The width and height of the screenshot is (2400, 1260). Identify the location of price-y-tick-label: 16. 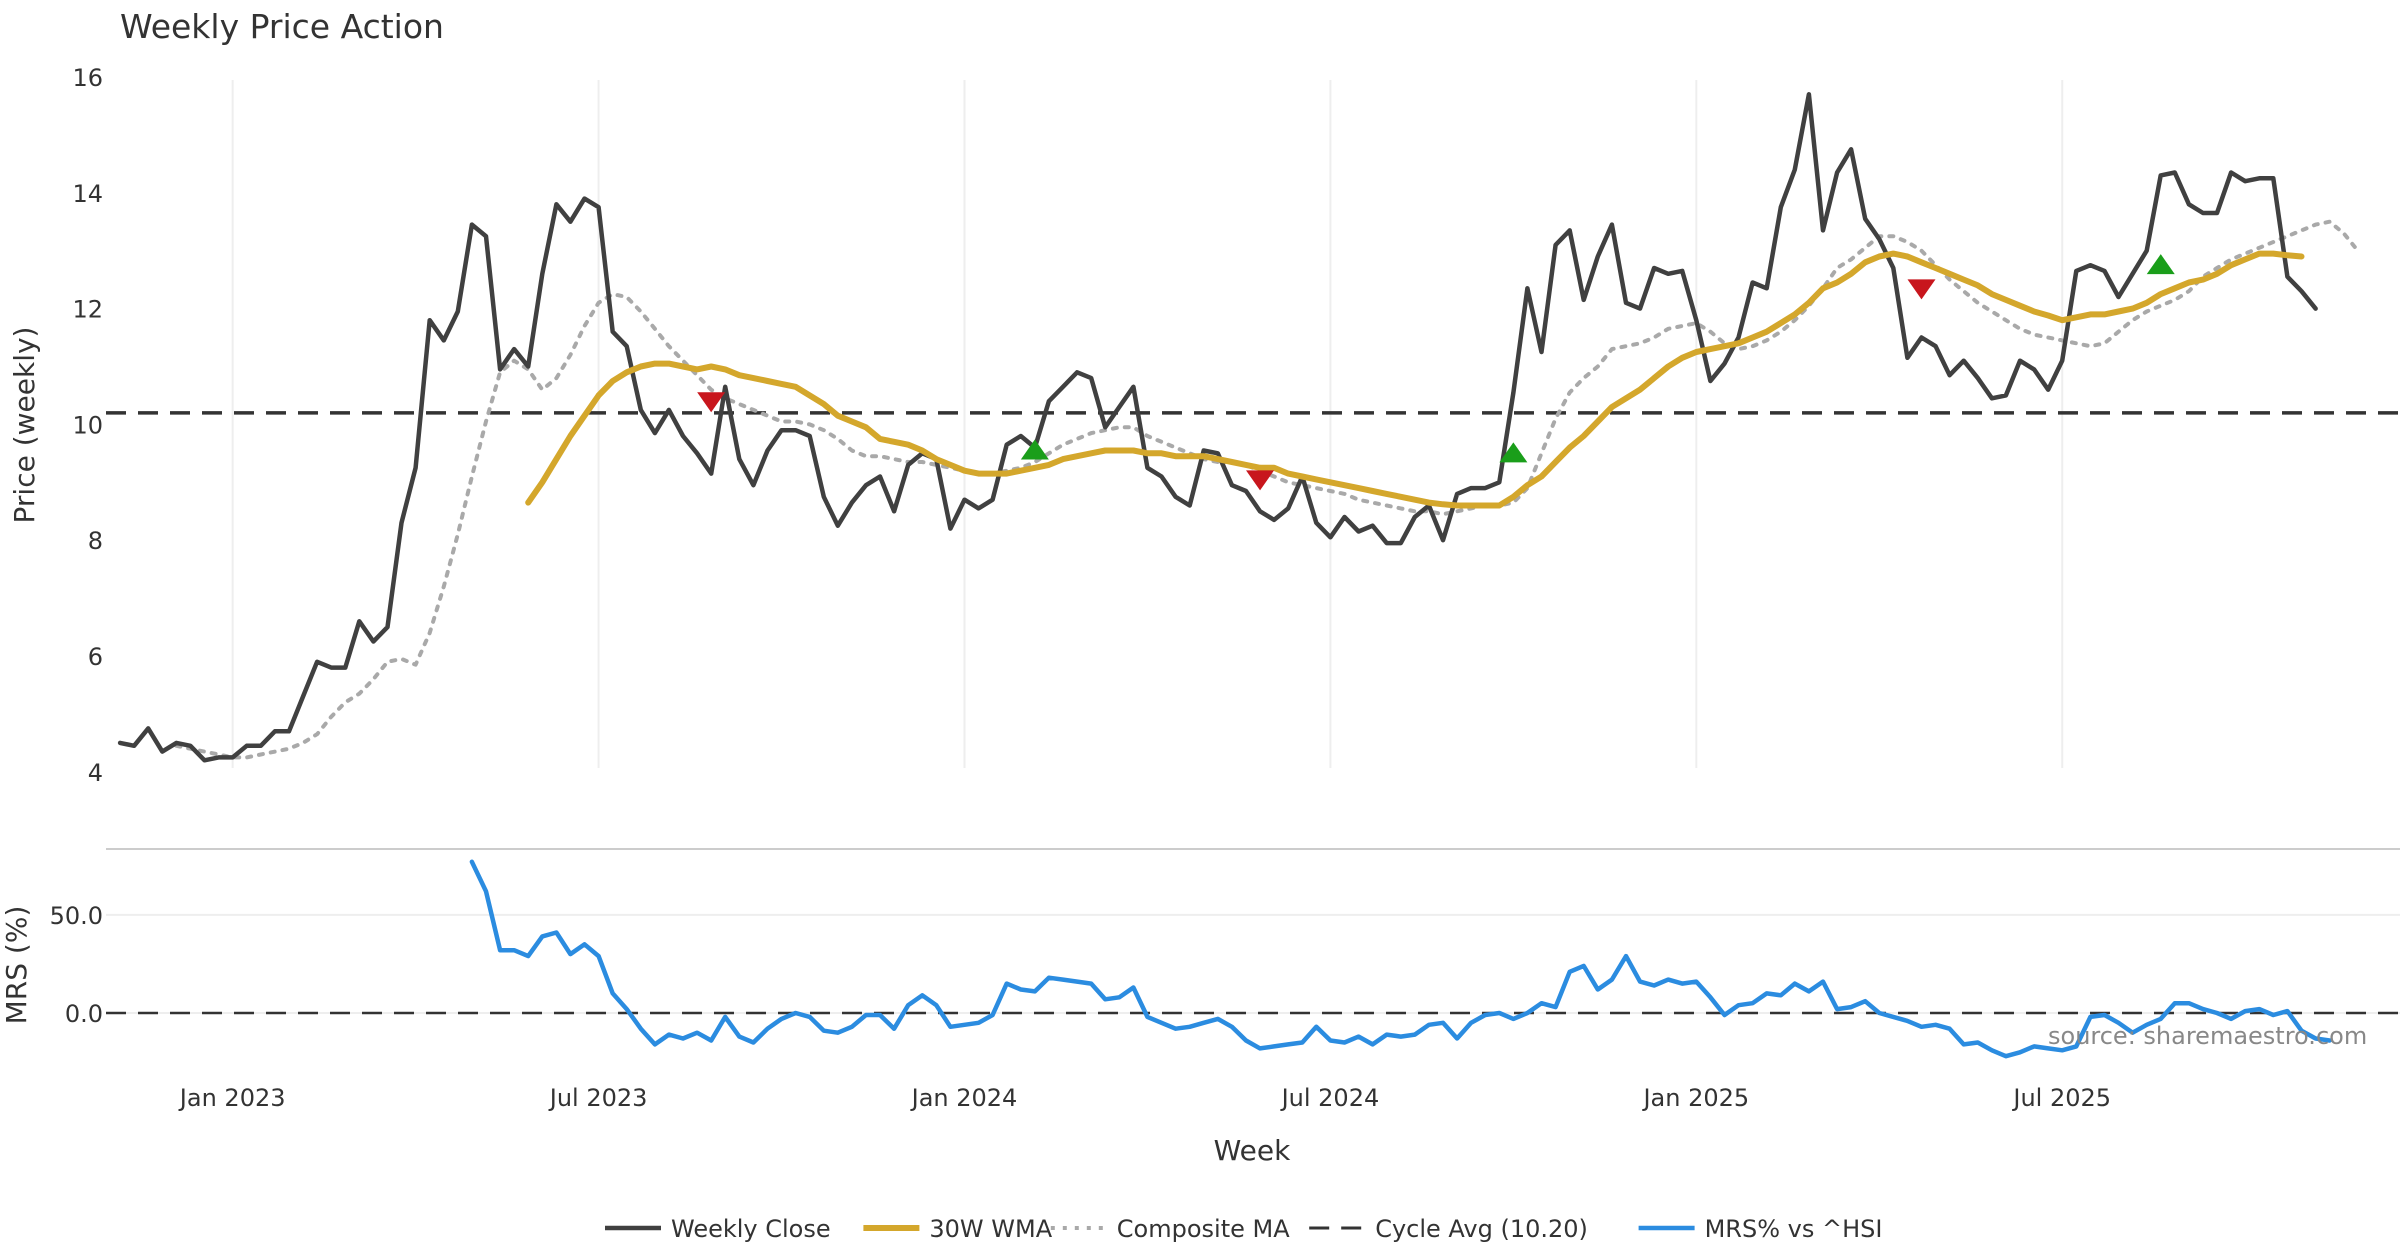
(87, 78).